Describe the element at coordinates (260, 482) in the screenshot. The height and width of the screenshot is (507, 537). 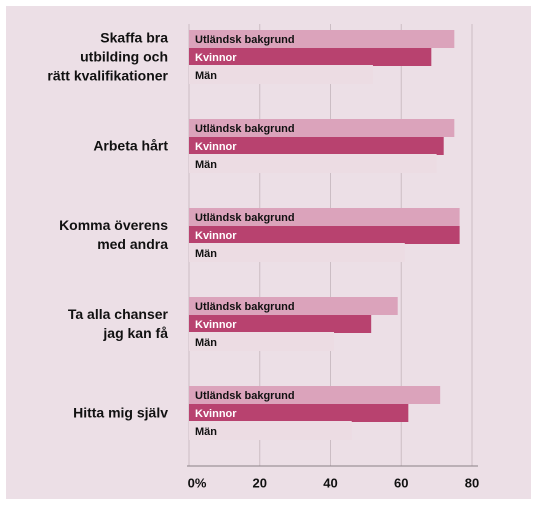
I see `x-tick-label: 20` at that location.